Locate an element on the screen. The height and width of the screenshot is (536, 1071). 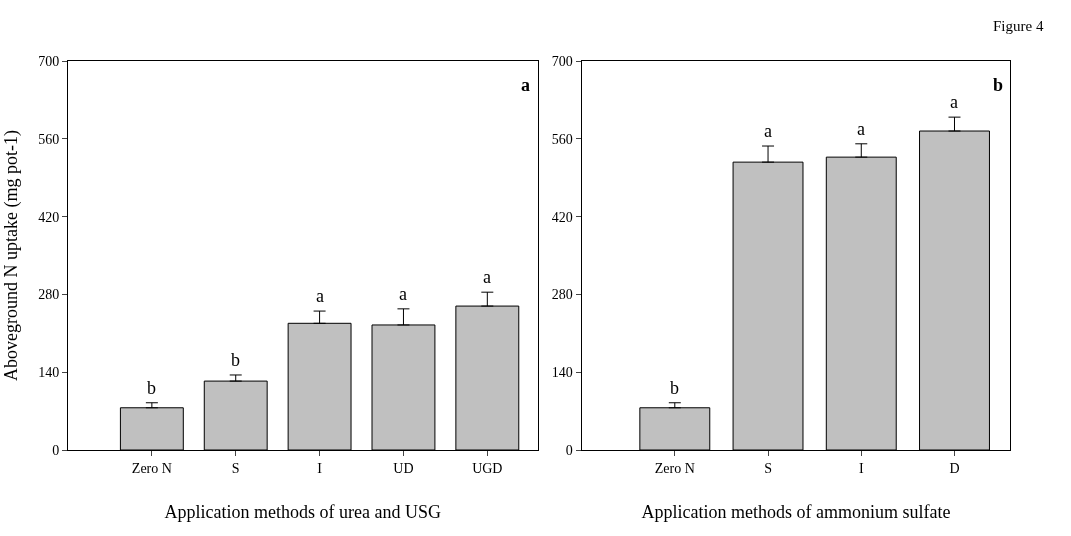
y-axis-title: Aboveground N uptake (mg pot-1) is located at coordinates (12, 255).